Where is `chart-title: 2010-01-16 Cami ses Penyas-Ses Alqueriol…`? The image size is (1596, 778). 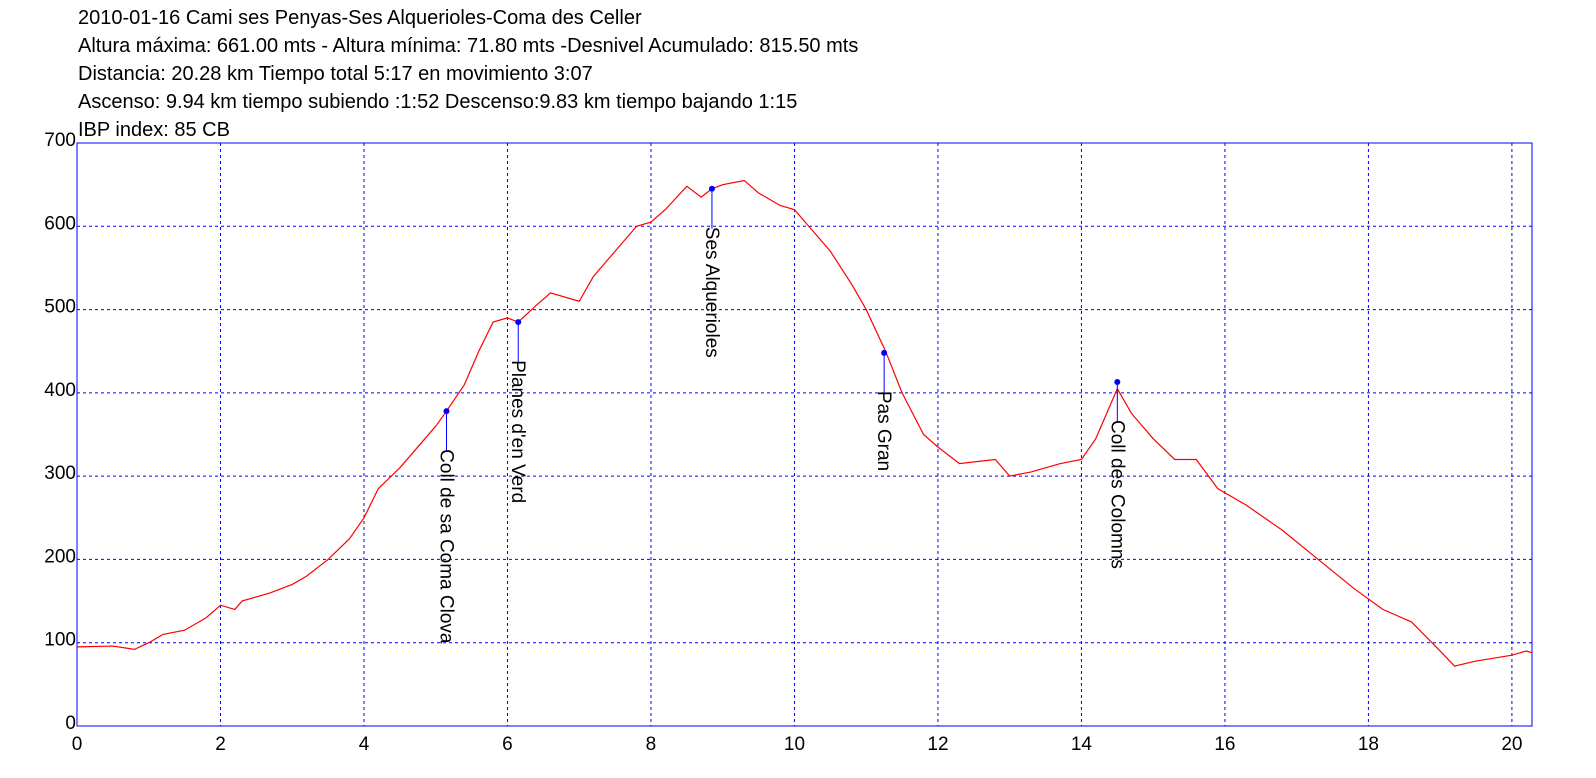 chart-title: 2010-01-16 Cami ses Penyas-Ses Alqueriol… is located at coordinates (360, 18).